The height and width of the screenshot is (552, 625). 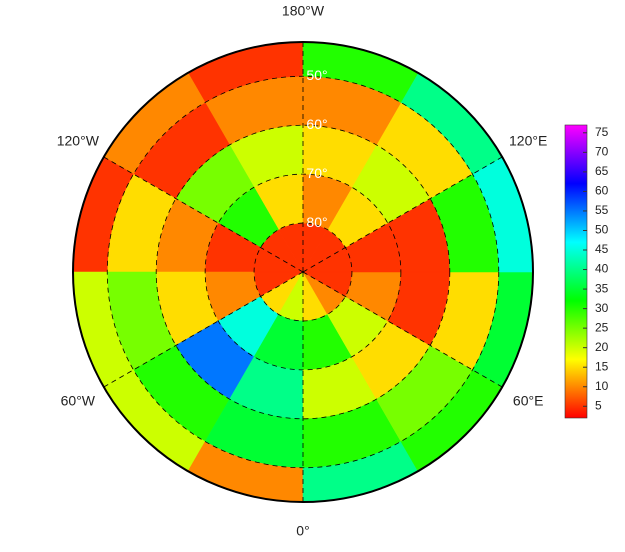 What do you see at coordinates (602, 308) in the screenshot?
I see `colorbar-tick-label: 30` at bounding box center [602, 308].